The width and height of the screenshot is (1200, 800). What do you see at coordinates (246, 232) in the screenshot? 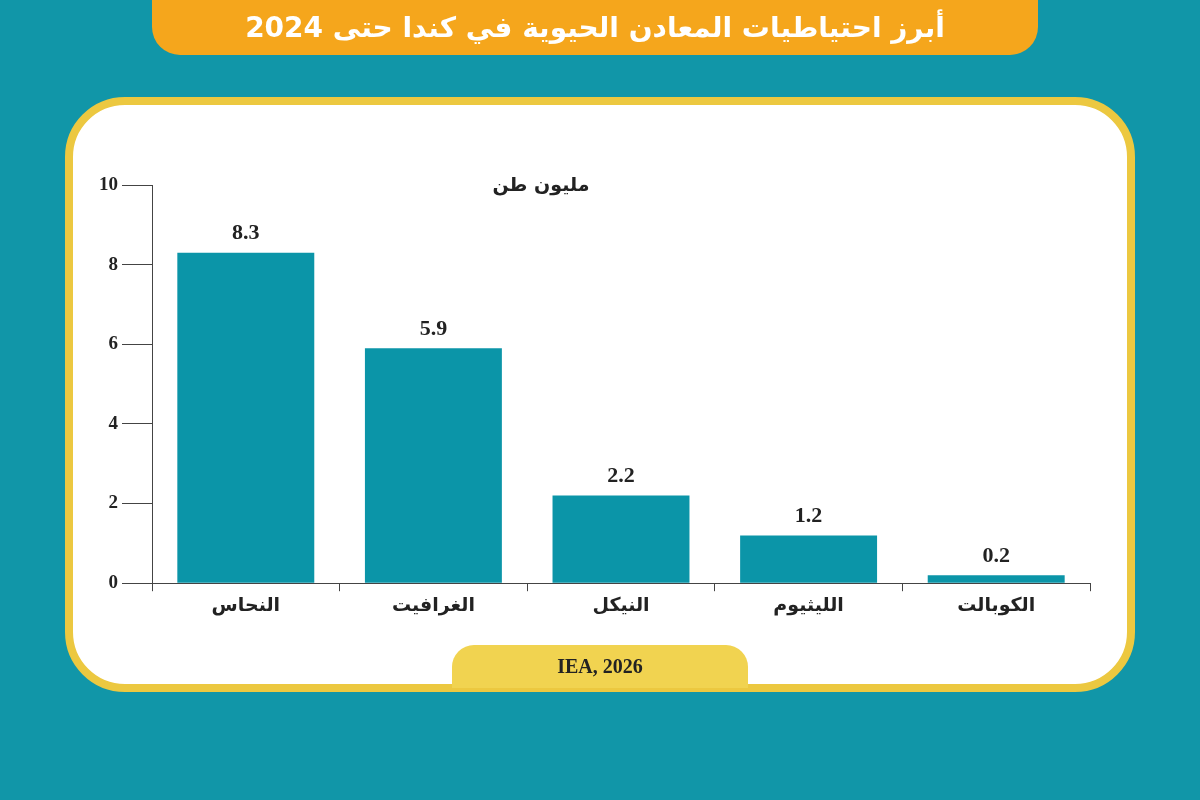
I see `data-label: 8.3` at bounding box center [246, 232].